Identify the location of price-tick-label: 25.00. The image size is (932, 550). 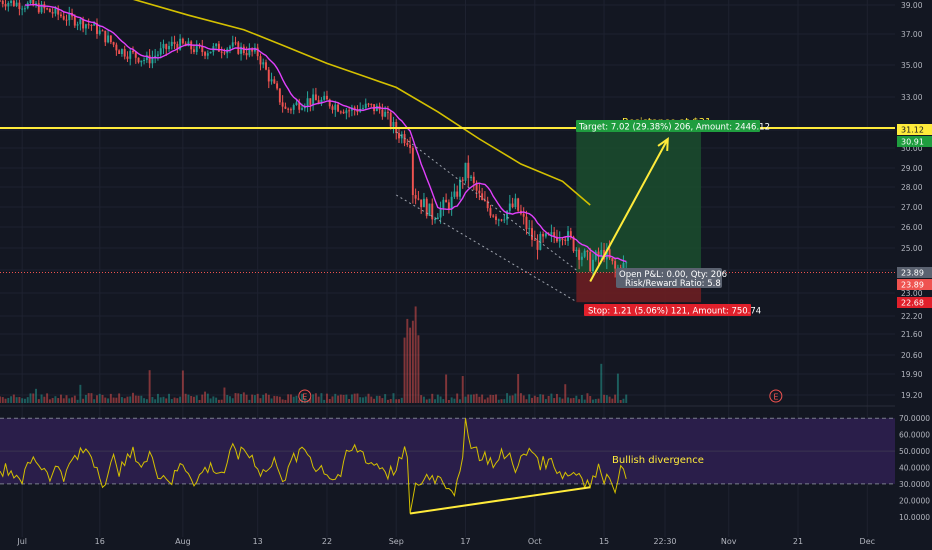
(912, 248).